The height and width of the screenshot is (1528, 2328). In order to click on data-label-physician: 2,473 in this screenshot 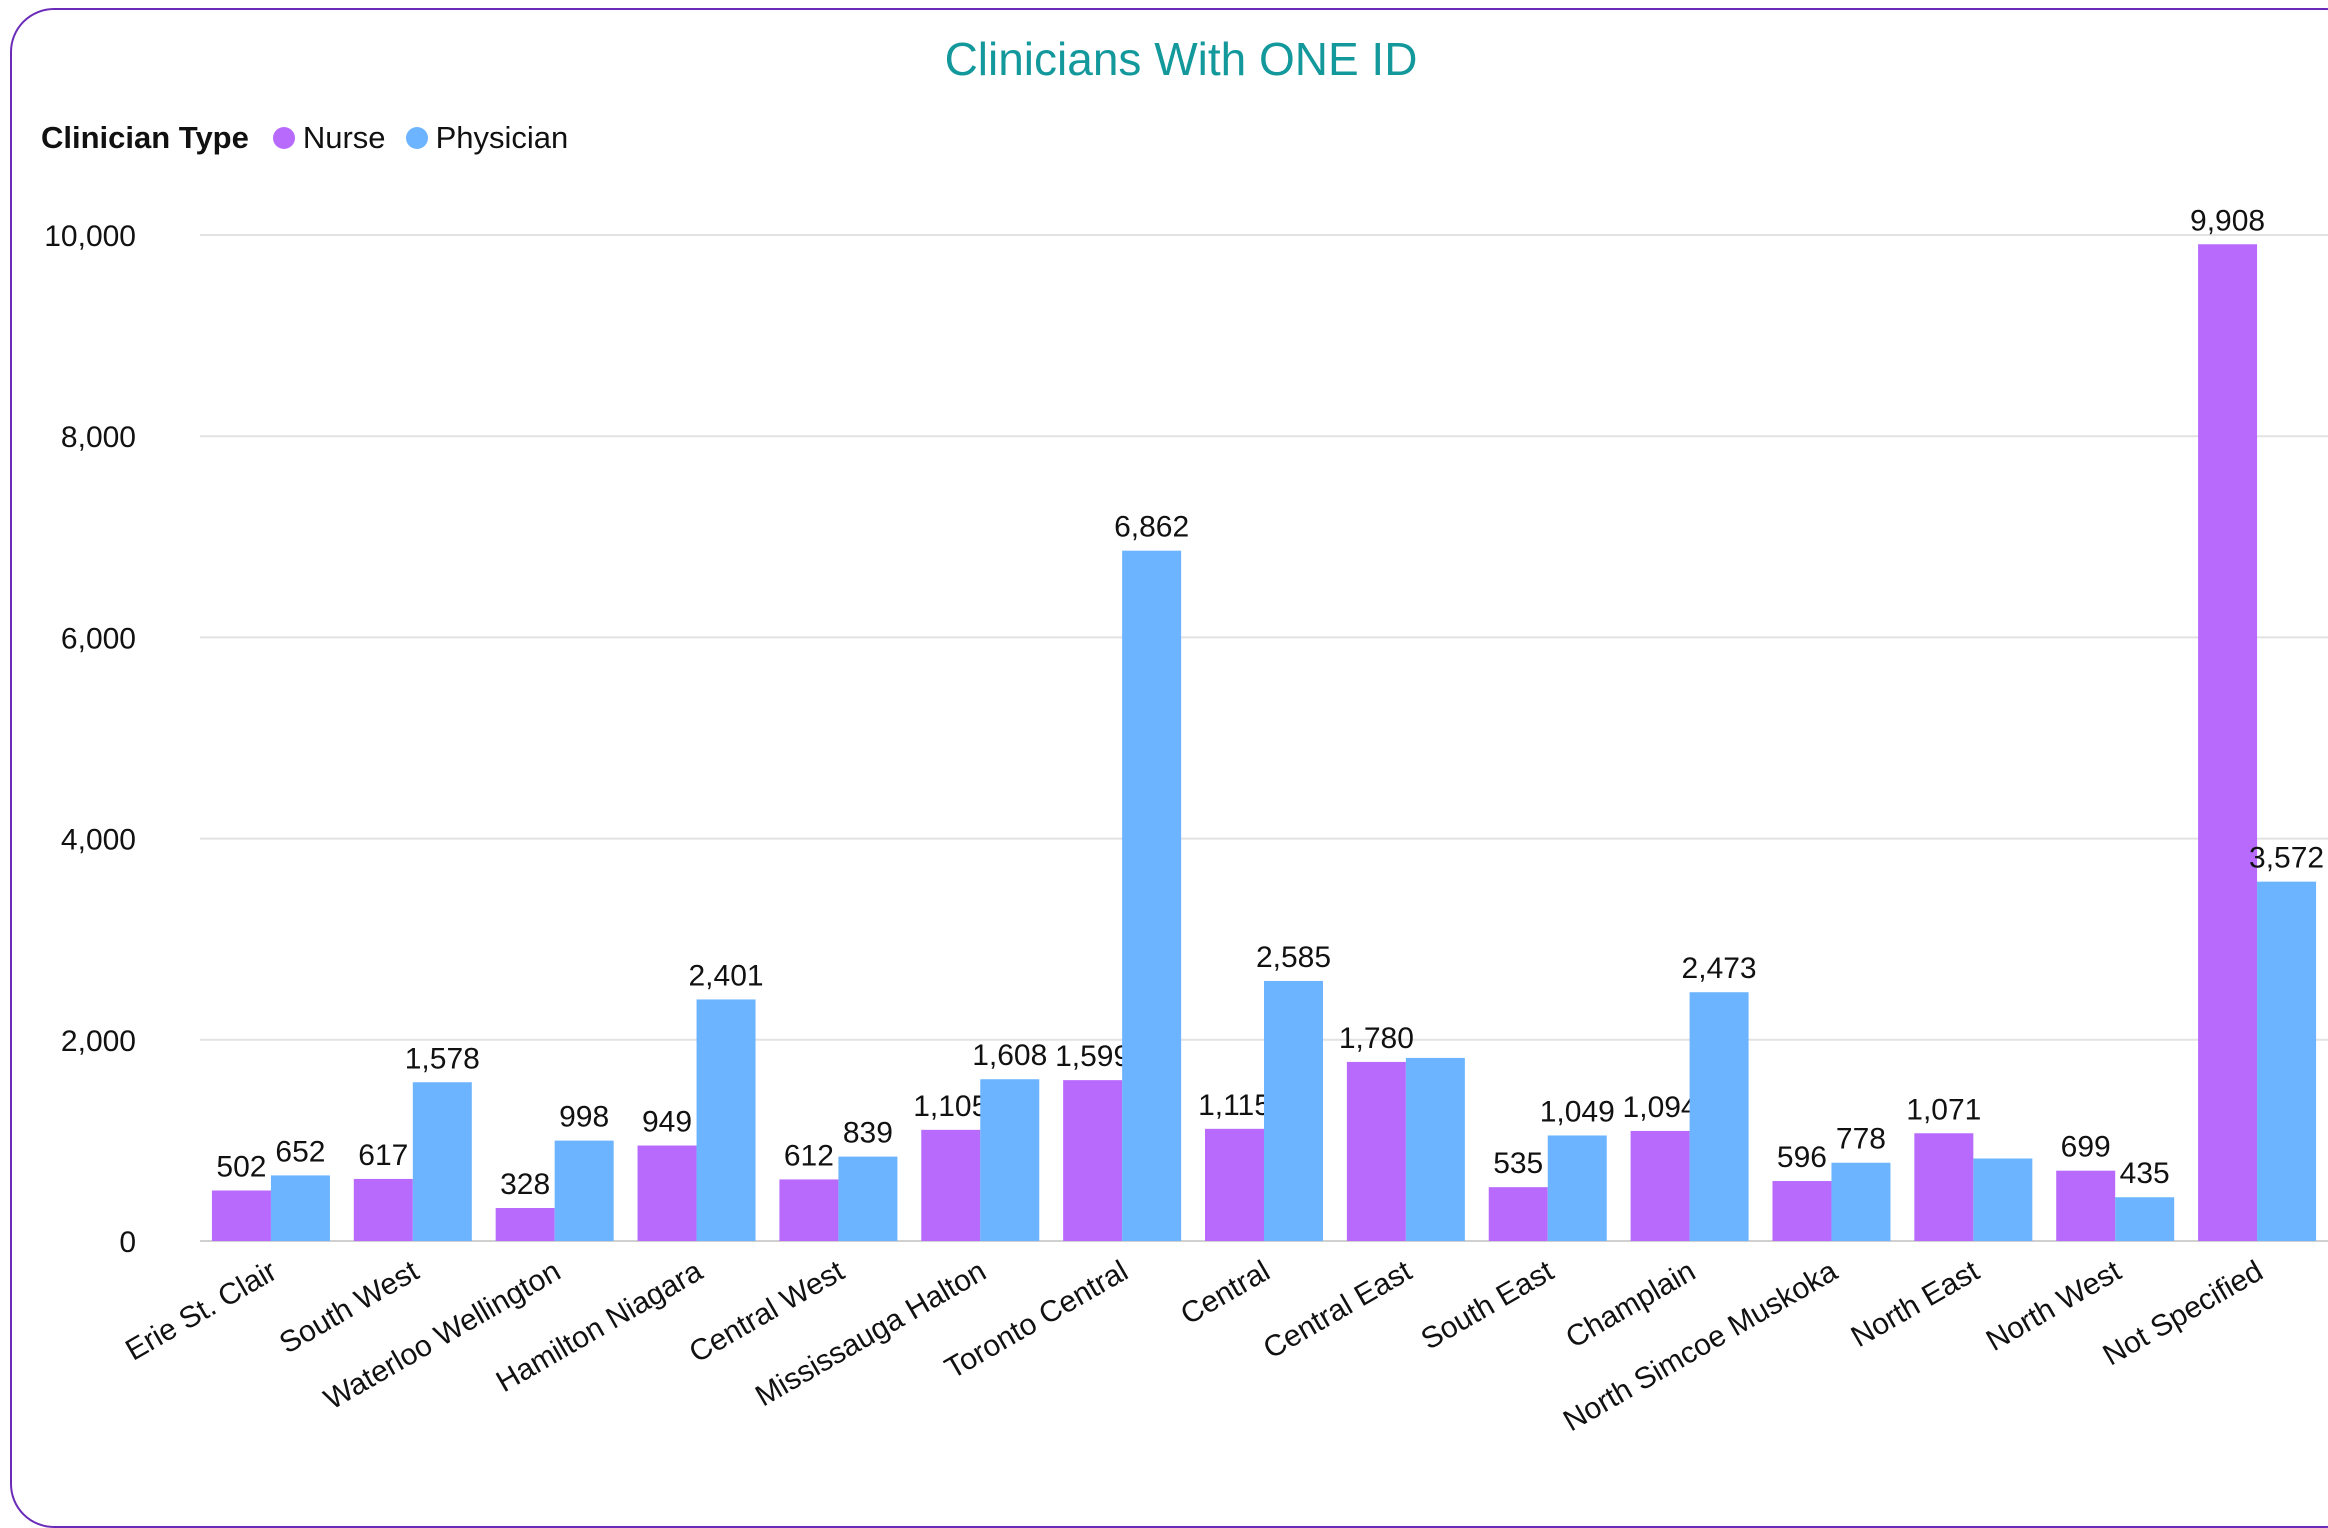, I will do `click(1719, 968)`.